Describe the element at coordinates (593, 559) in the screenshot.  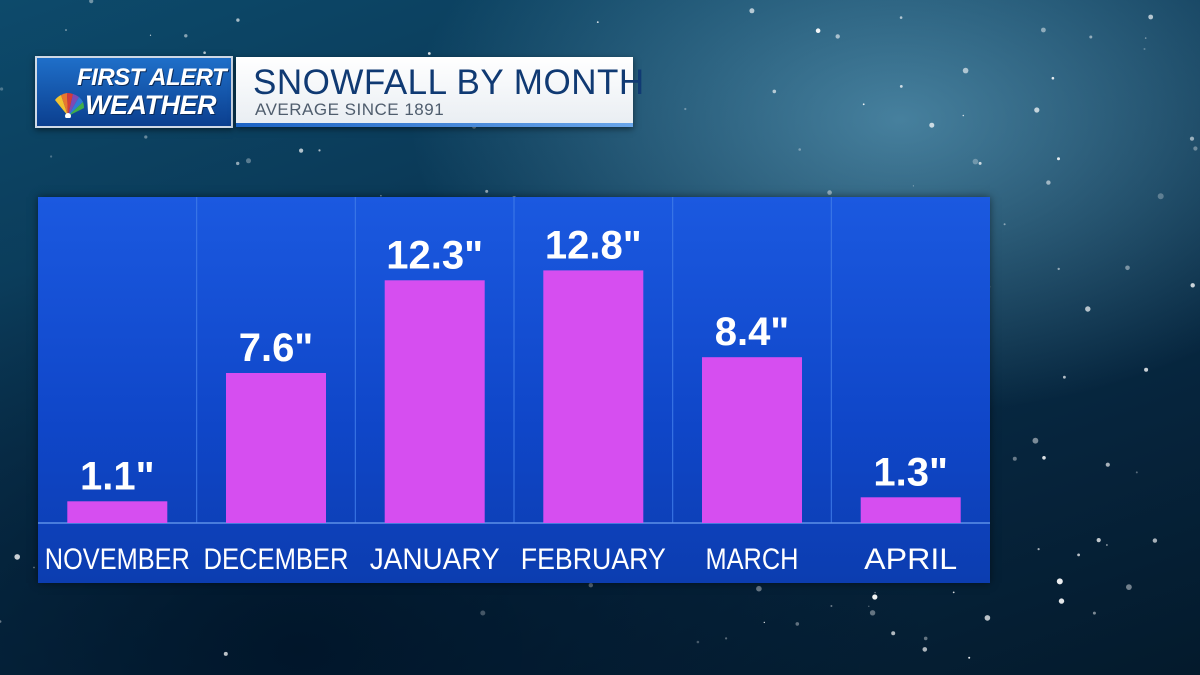
I see `category-label-february: FEBRUARY` at that location.